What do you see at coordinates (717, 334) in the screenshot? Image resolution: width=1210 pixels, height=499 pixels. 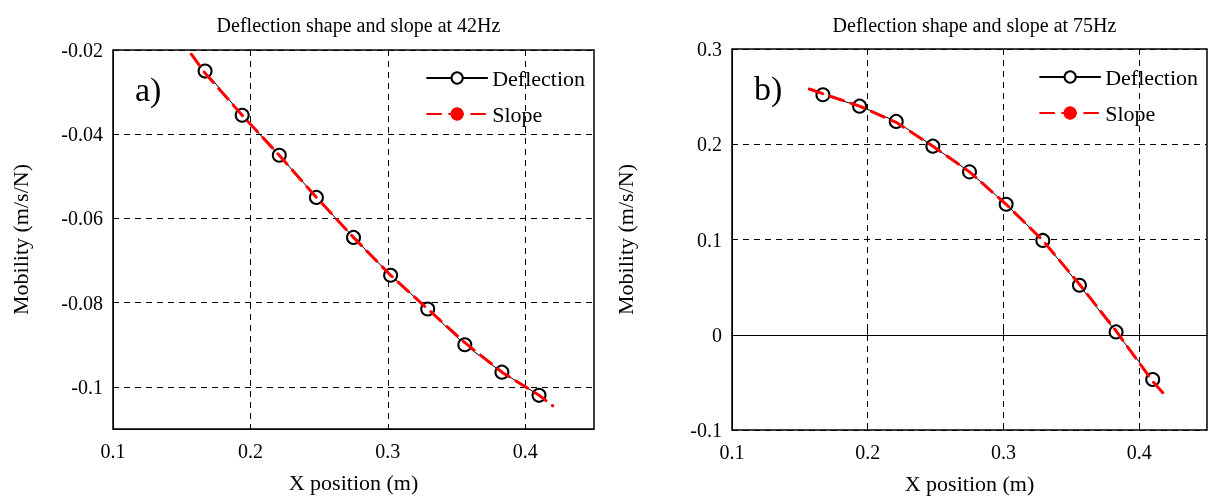 I see `y-tick-label: 0` at bounding box center [717, 334].